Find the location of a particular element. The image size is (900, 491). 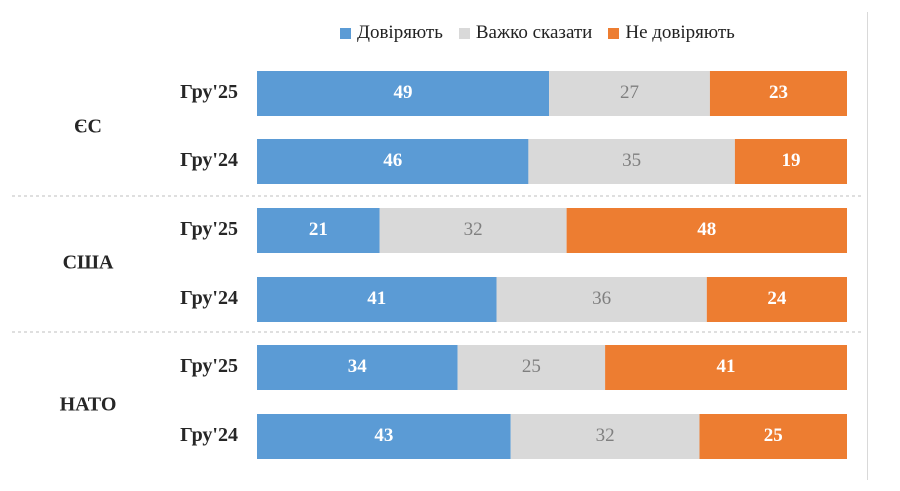

group-label: США is located at coordinates (88, 263).